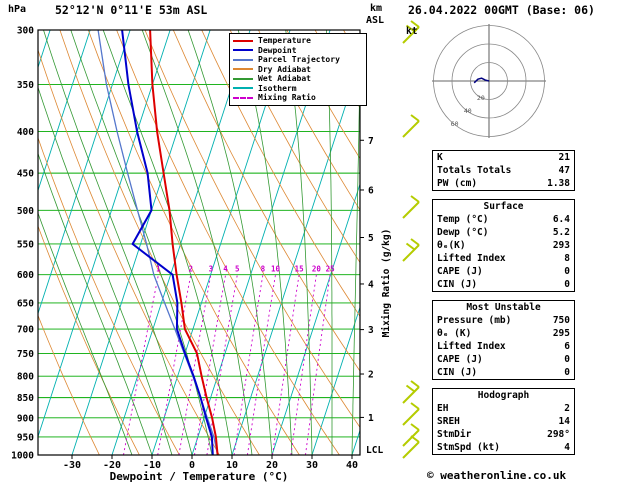 The height and width of the screenshot is (486, 629). I want to click on temp-axis: -30 -20 -10 0 10 20 30 40, so click(210, 463).